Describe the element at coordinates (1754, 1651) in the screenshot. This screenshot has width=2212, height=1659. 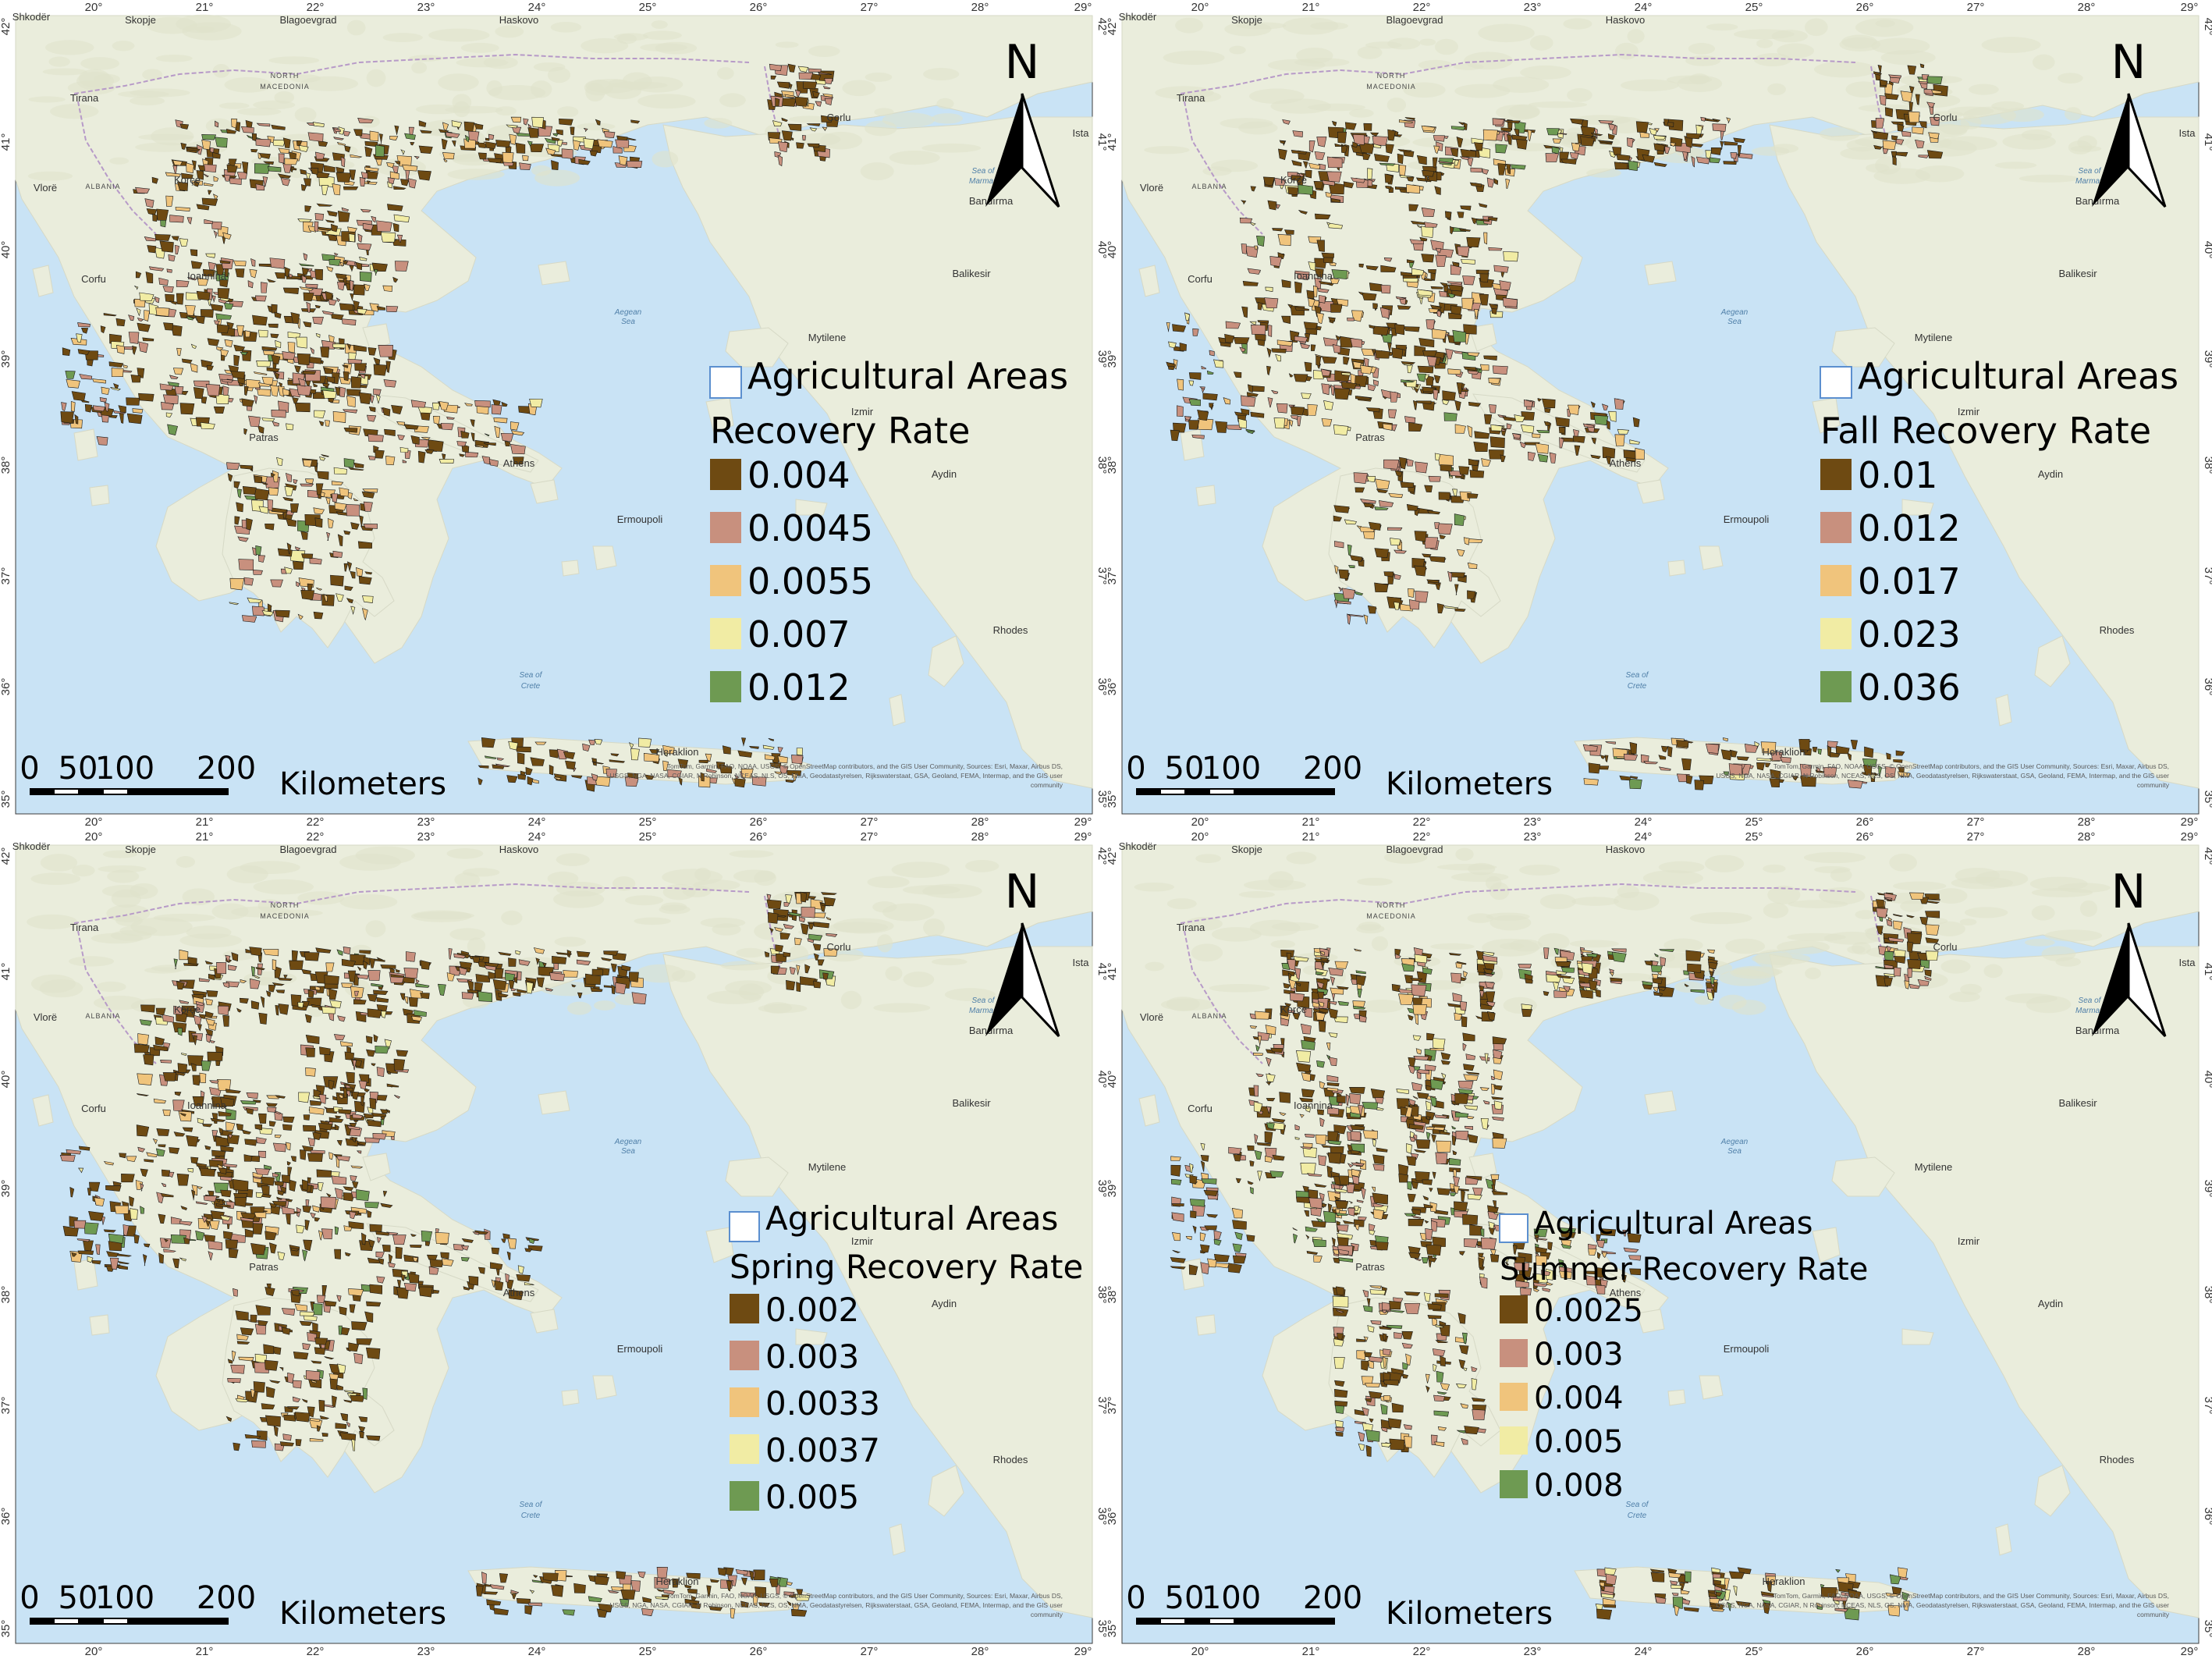
I see `lon-label-bottom: 25°` at that location.